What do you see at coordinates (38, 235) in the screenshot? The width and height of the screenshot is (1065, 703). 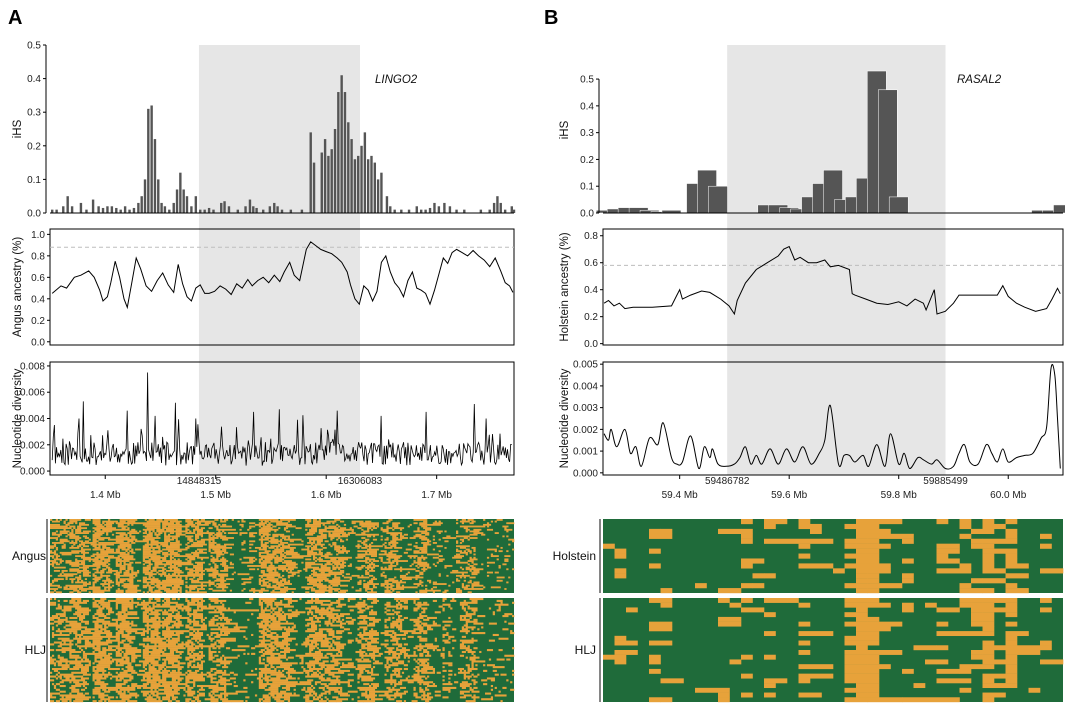 I see `ancestry-y-tick-label: 1.0` at bounding box center [38, 235].